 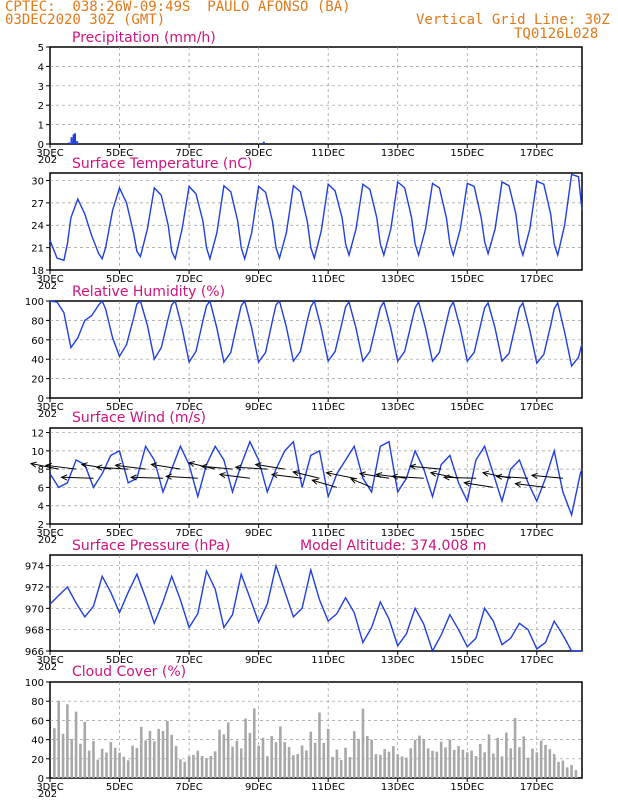 What do you see at coordinates (37, 721) in the screenshot?
I see `cloud-ytick-label: 60` at bounding box center [37, 721].